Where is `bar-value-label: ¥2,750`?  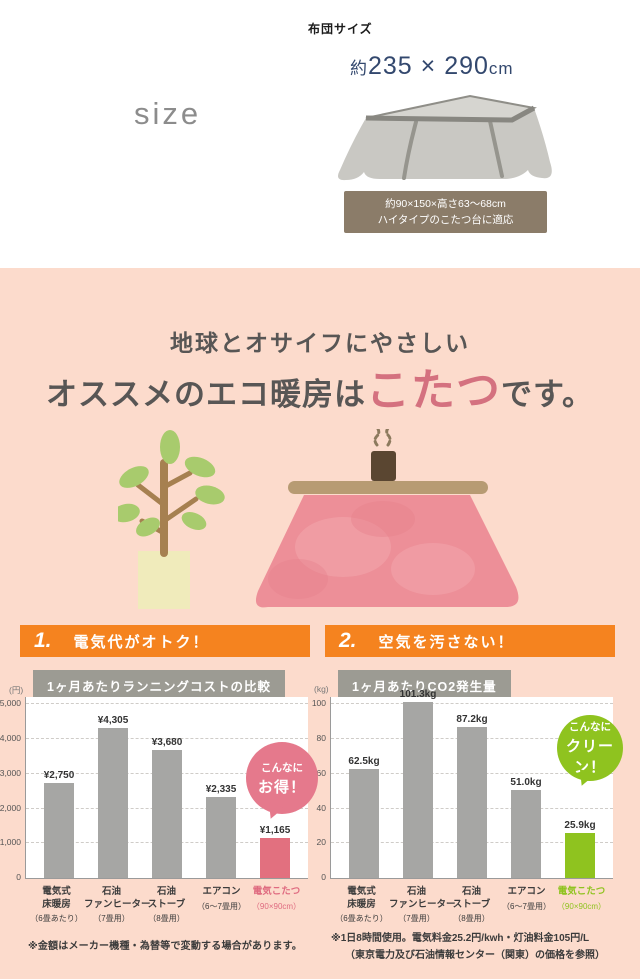
bar-value-label: ¥2,750 is located at coordinates (59, 775).